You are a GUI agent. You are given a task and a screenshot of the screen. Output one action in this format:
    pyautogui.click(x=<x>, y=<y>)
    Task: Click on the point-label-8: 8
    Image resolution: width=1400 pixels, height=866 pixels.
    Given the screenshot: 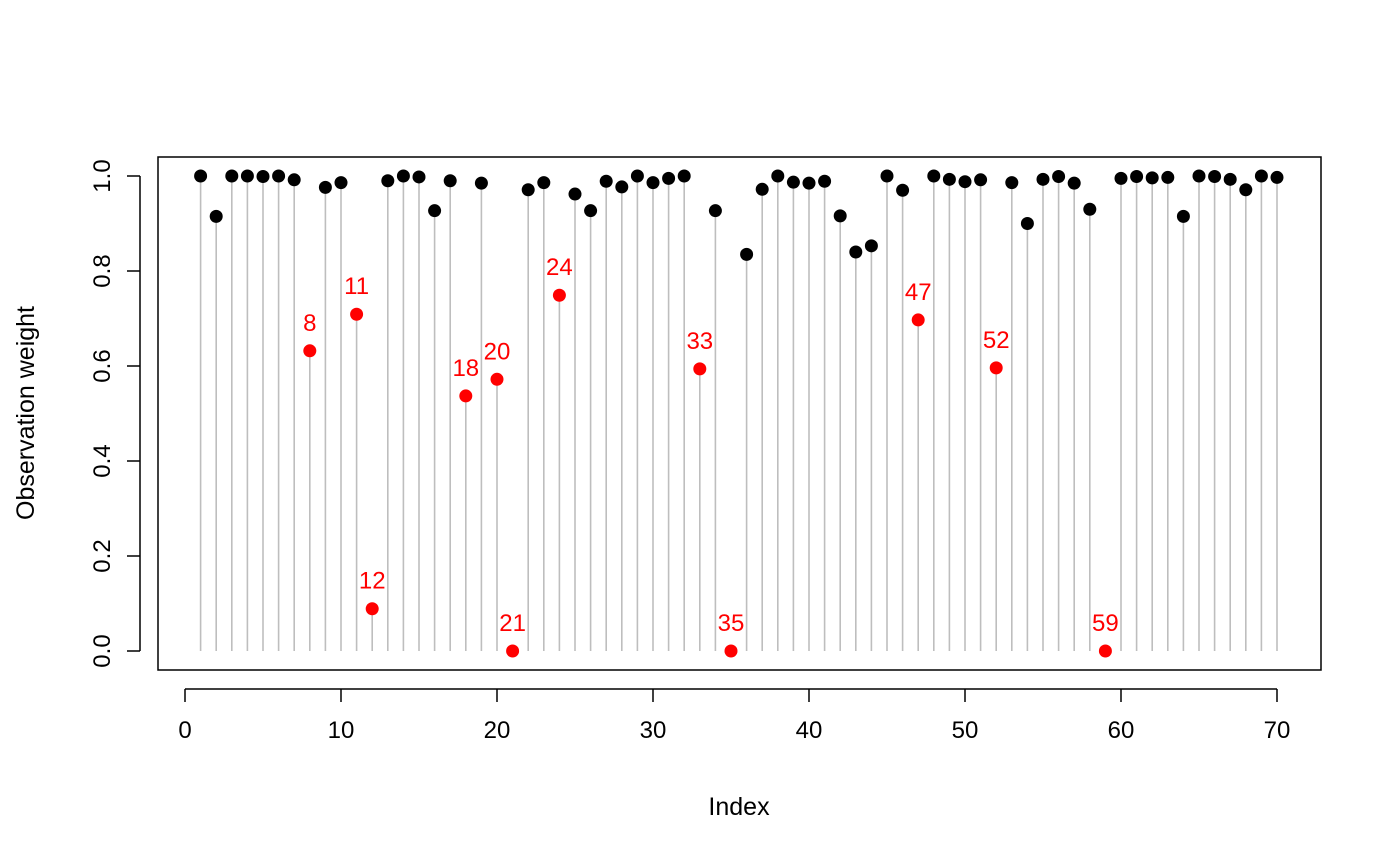 What is the action you would take?
    pyautogui.click(x=309, y=323)
    